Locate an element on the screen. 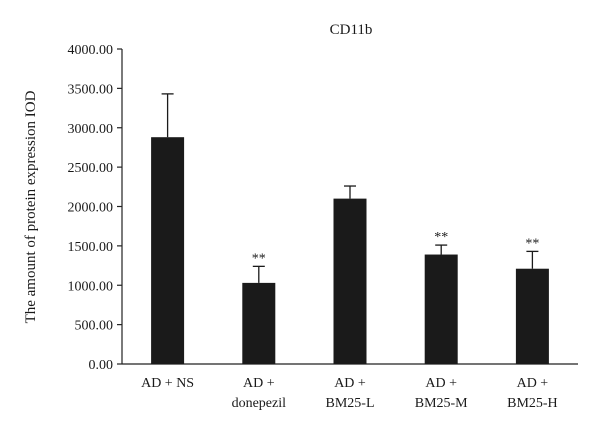 Image resolution: width=600 pixels, height=436 pixels. y-axis-label: The amount of protein expression IOD is located at coordinates (31, 206).